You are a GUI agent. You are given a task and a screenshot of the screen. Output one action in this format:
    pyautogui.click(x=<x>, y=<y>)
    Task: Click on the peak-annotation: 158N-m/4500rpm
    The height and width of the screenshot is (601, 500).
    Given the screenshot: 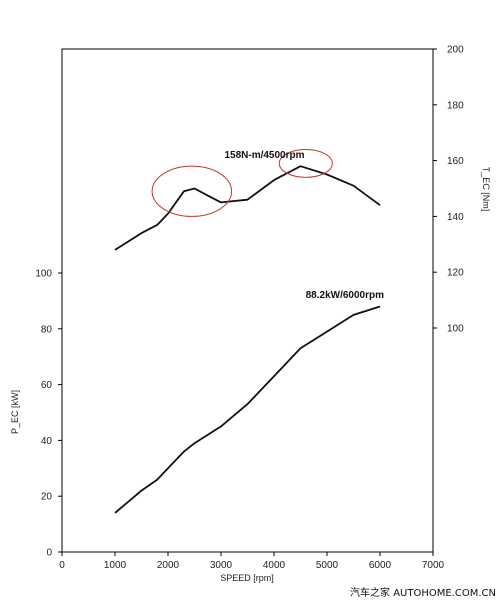 What is the action you would take?
    pyautogui.click(x=264, y=155)
    